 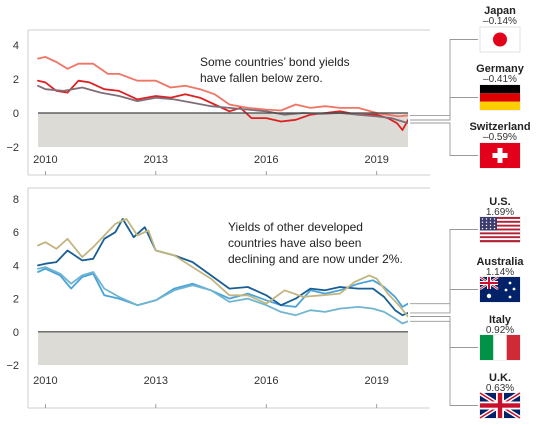 I want to click on australia-flag-cross-red, so click(x=489, y=283).